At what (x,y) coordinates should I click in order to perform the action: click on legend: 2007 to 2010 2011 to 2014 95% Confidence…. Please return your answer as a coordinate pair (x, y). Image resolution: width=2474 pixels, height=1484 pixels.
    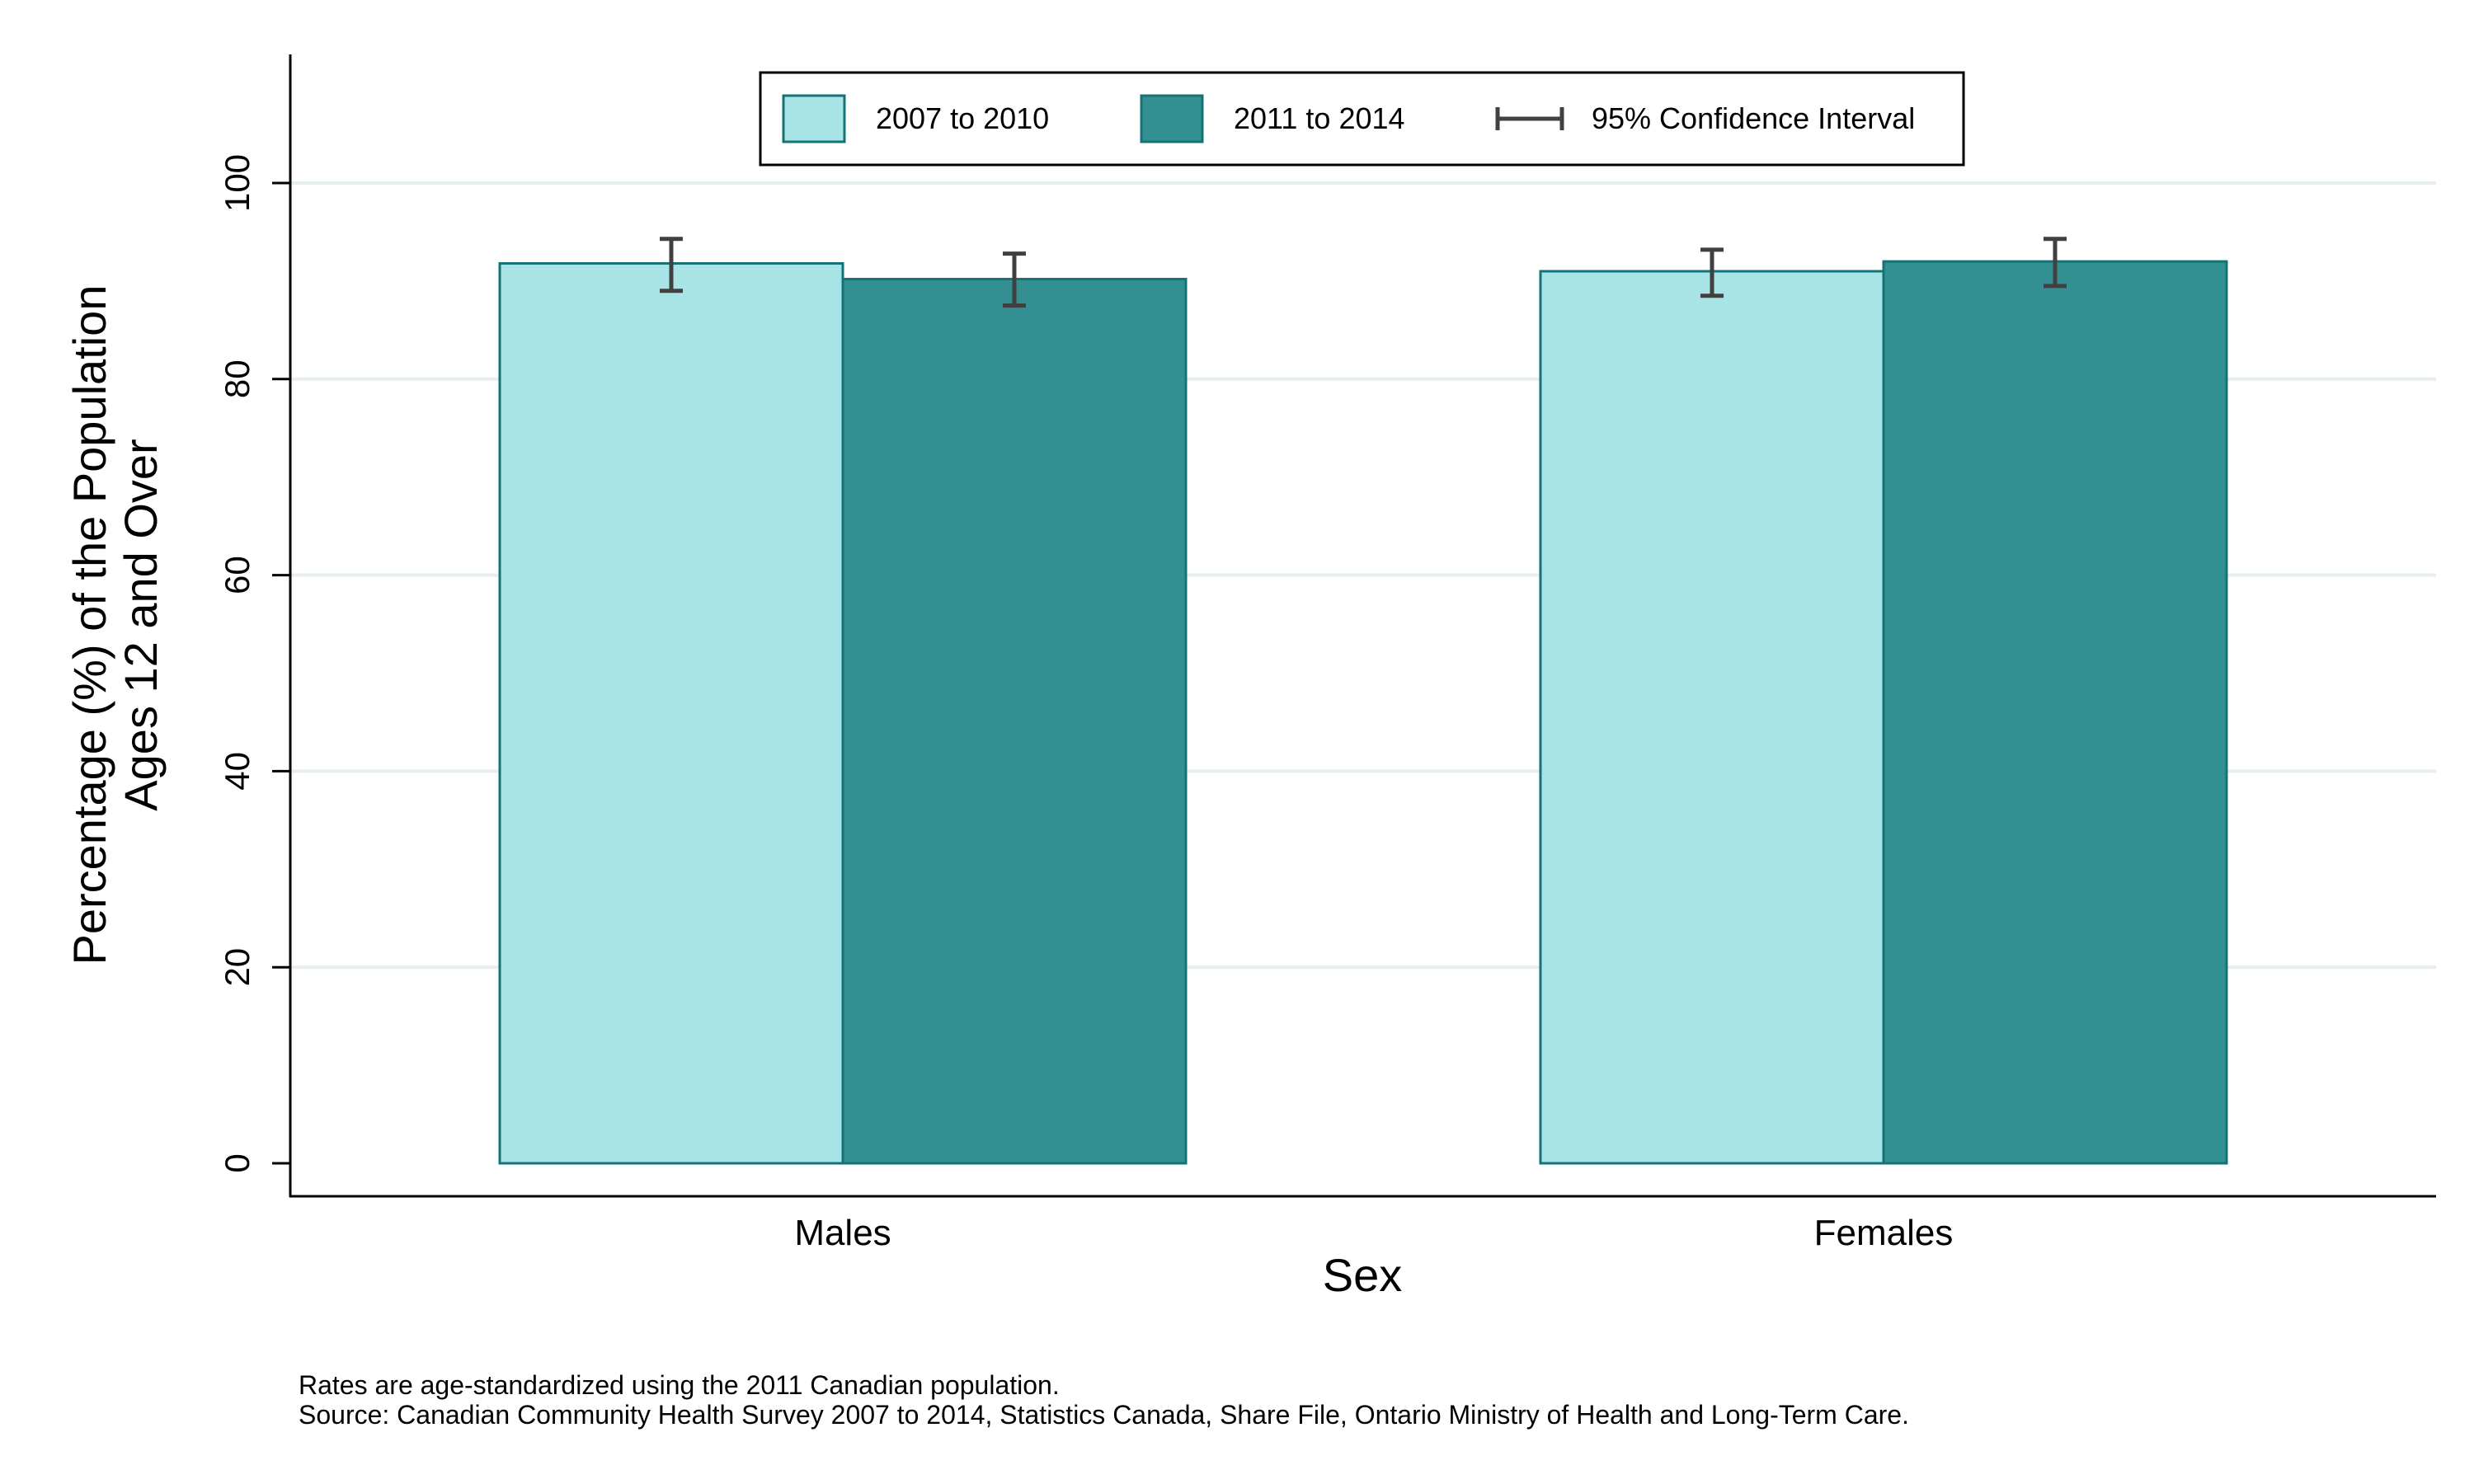
    Looking at the image, I should click on (1362, 119).